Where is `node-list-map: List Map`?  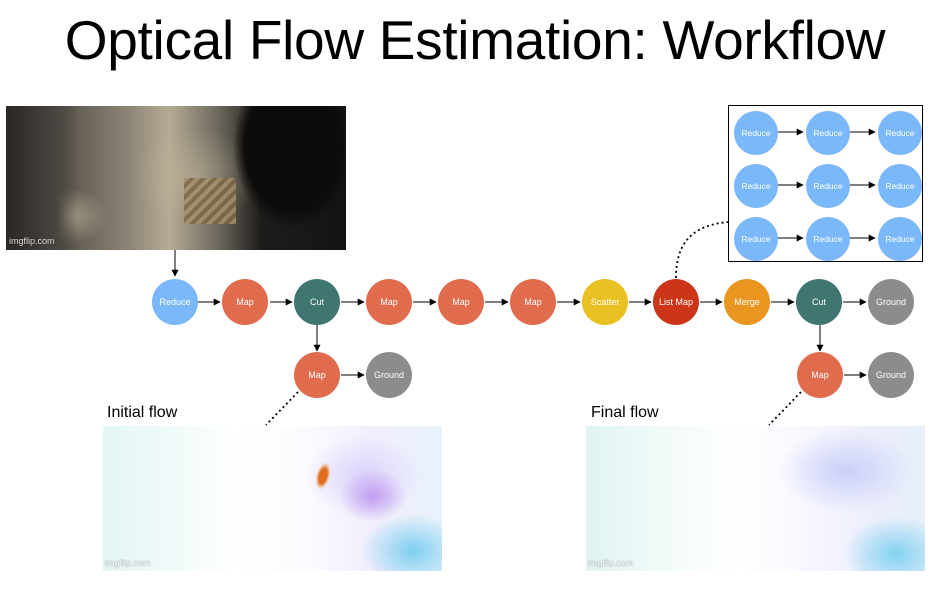
node-list-map: List Map is located at coordinates (676, 302).